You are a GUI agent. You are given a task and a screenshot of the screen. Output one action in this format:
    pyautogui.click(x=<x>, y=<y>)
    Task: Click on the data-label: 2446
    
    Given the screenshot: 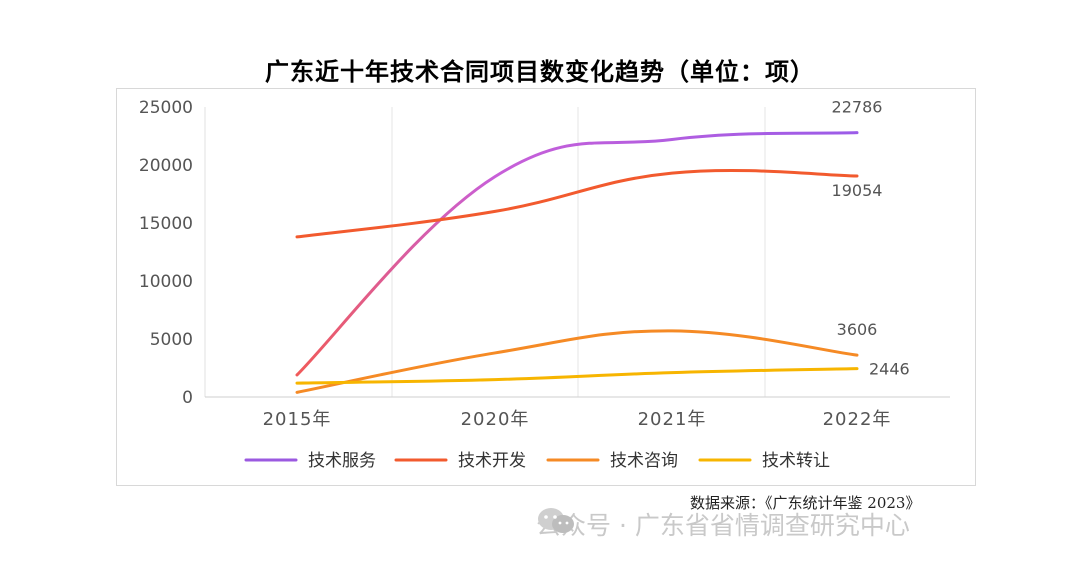 What is the action you would take?
    pyautogui.click(x=889, y=369)
    